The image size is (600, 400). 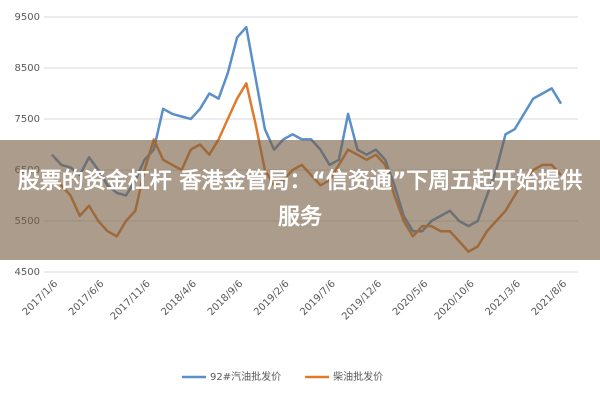 What do you see at coordinates (27, 68) in the screenshot?
I see `y-tick-label: 8500` at bounding box center [27, 68].